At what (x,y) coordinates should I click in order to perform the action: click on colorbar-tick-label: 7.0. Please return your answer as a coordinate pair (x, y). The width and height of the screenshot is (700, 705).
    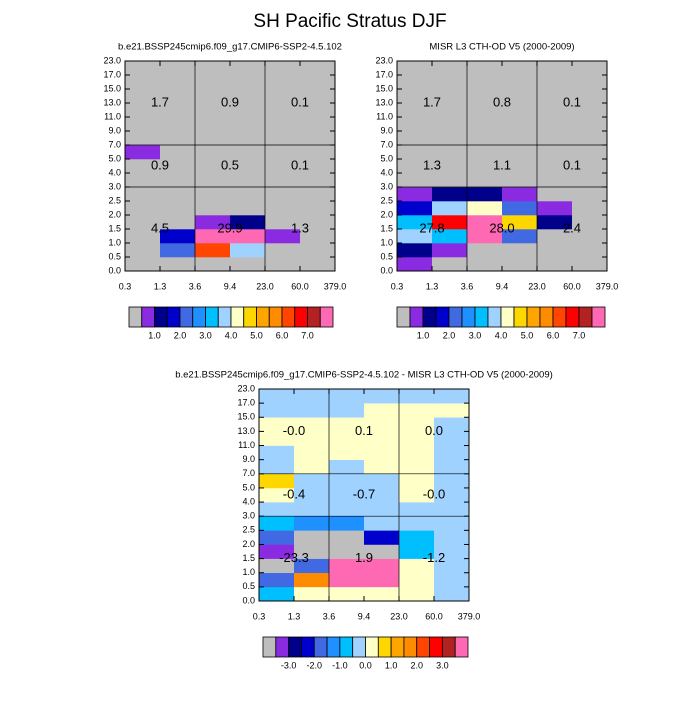
    Looking at the image, I should click on (307, 335).